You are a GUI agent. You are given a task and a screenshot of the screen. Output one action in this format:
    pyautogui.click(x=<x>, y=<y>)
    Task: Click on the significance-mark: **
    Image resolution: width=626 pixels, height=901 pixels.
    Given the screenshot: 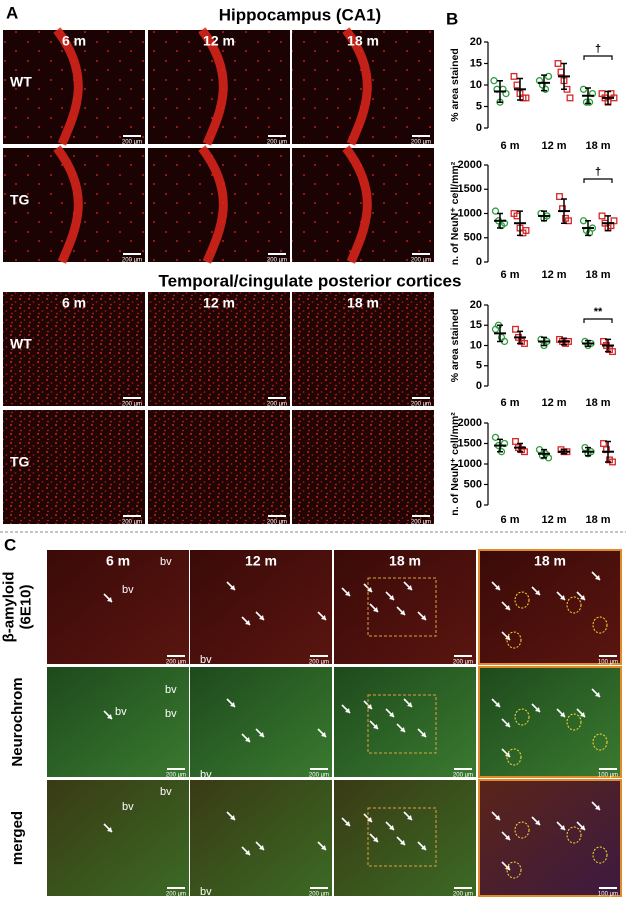 What is the action you would take?
    pyautogui.click(x=598, y=312)
    